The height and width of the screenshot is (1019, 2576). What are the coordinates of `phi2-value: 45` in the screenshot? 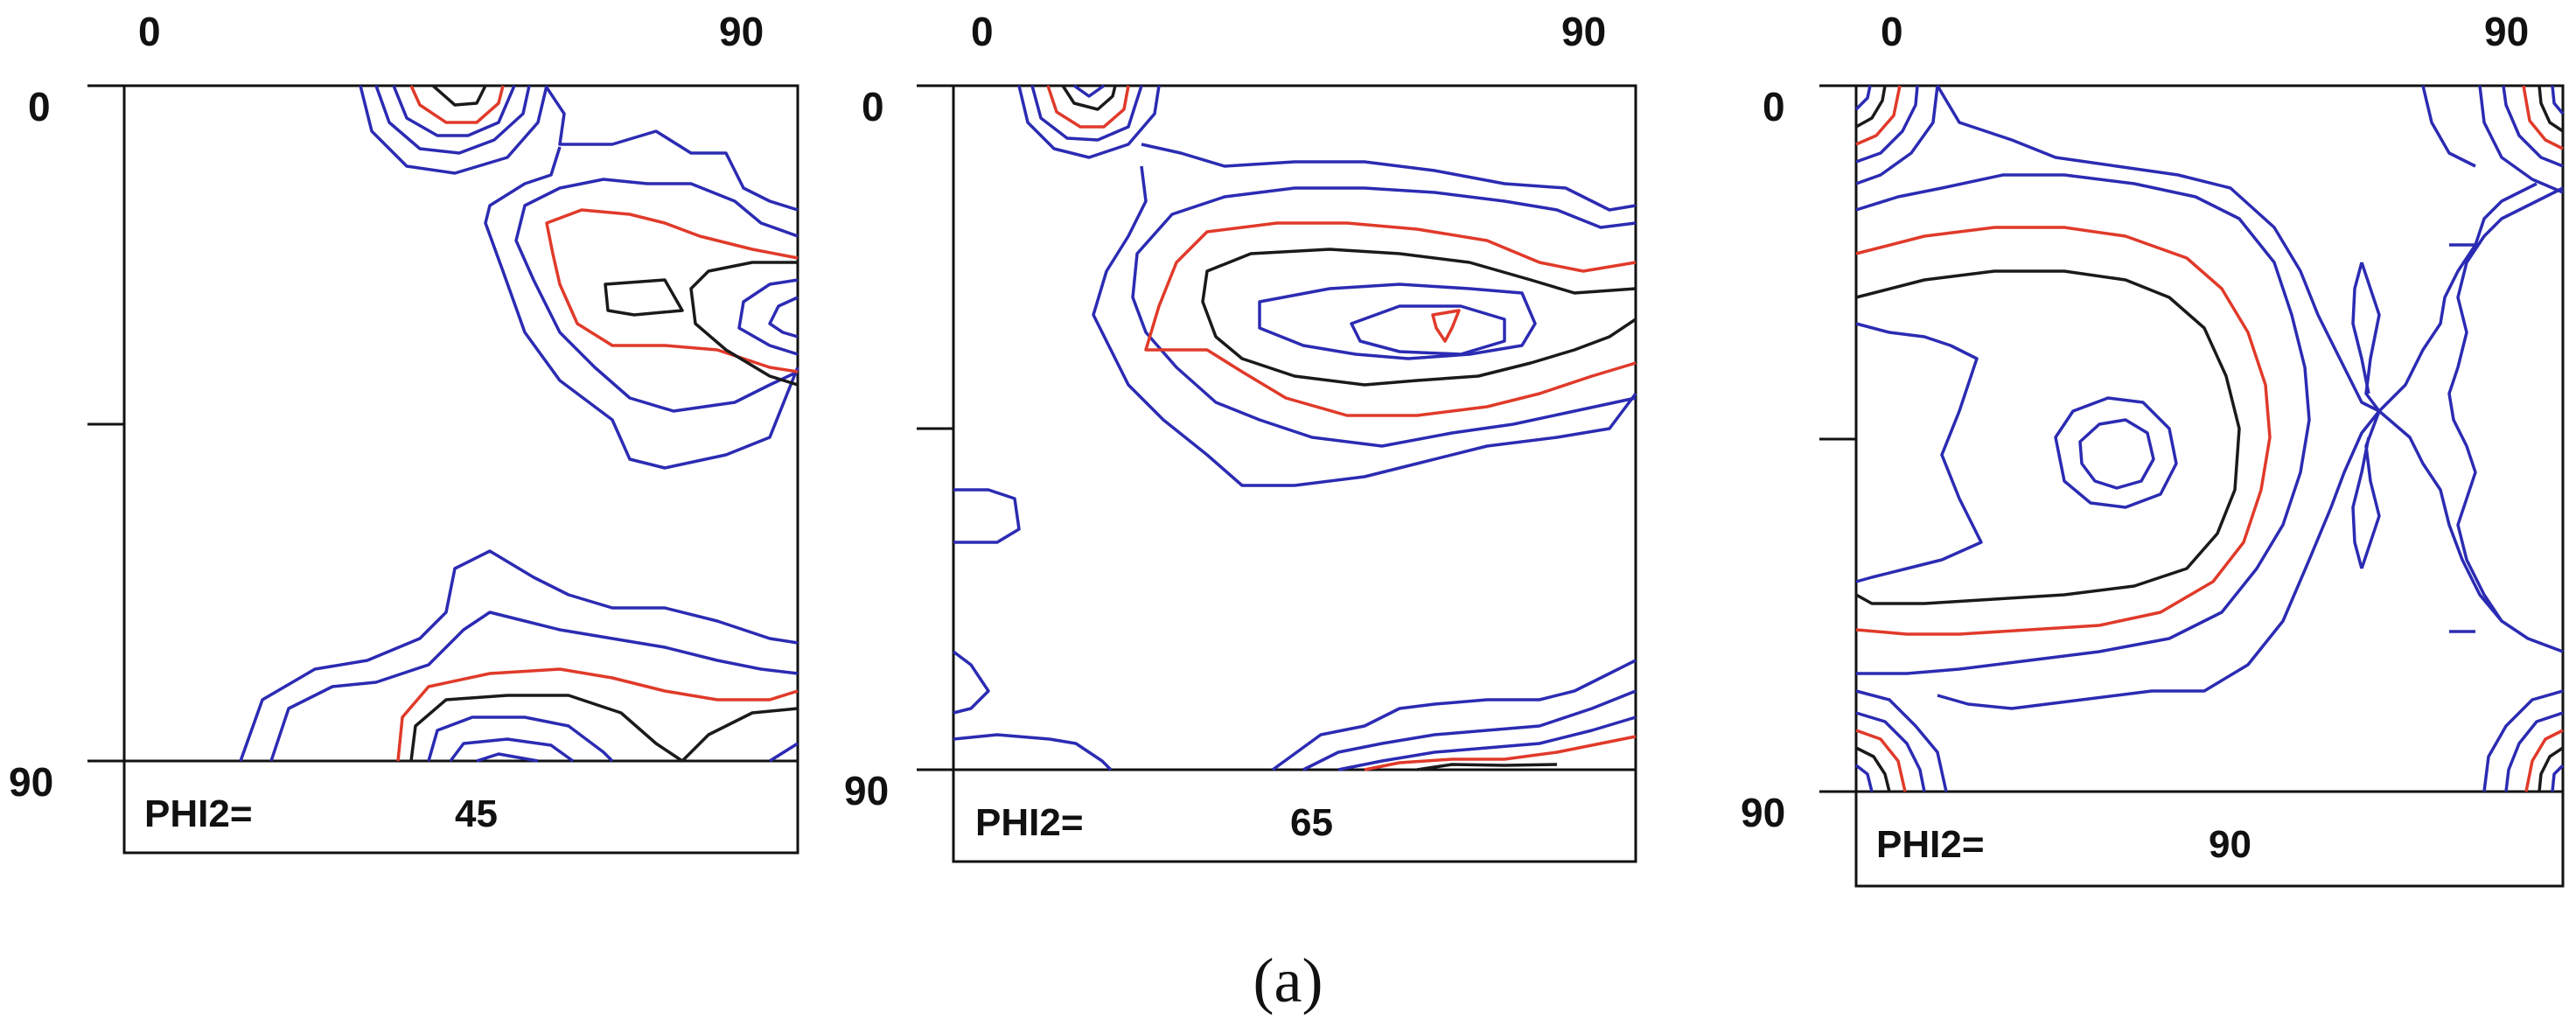 It's located at (477, 813).